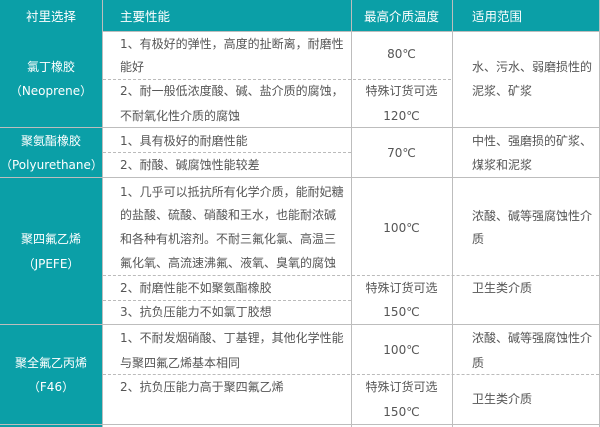 The image size is (600, 427). Describe the element at coordinates (502, 165) in the screenshot. I see `scope-text: 煤浆和泥浆` at that location.